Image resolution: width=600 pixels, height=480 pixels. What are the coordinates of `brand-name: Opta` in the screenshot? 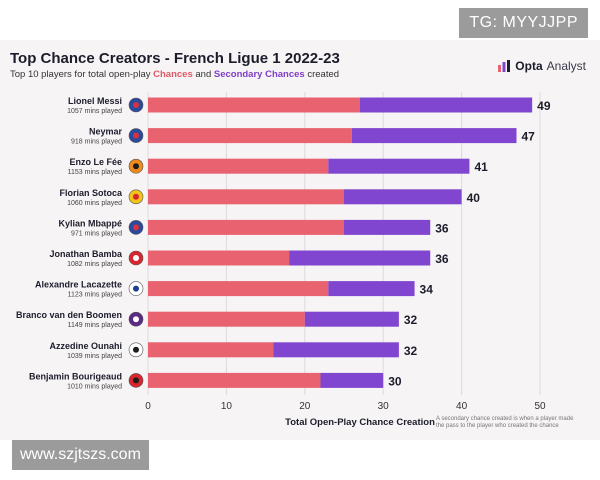 It's located at (529, 66).